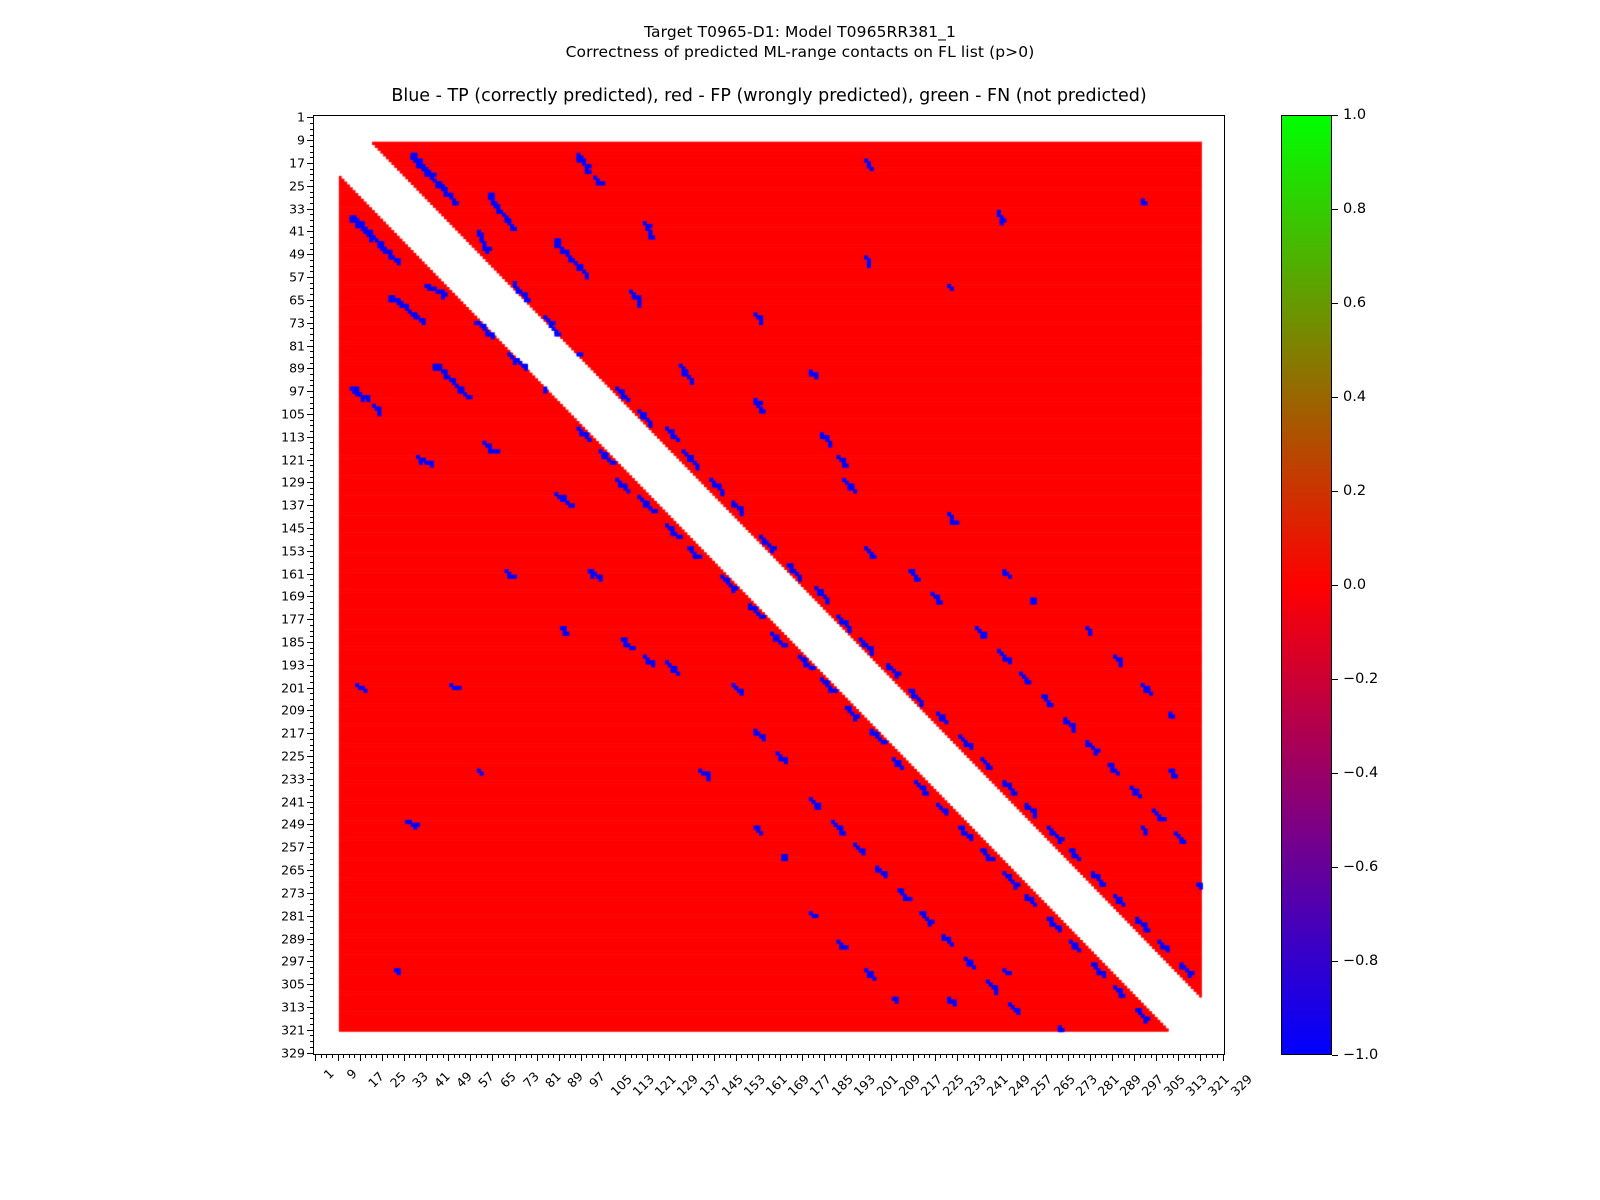  Describe the element at coordinates (1355, 209) in the screenshot. I see `colorbar-tick-label: 0.8` at that location.